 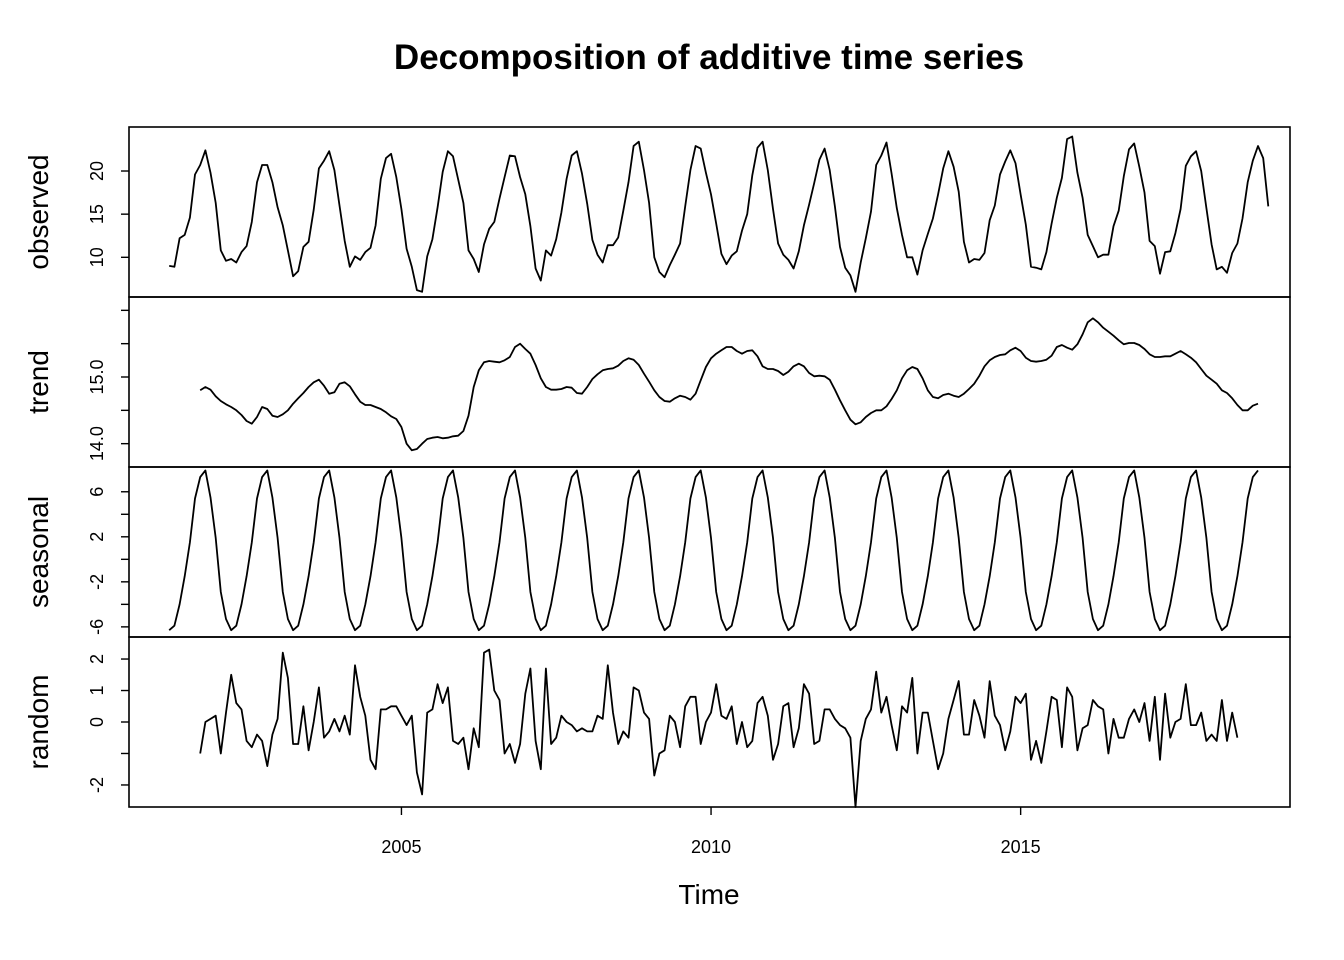 I want to click on y-axis-label-trend: trend, so click(x=38, y=382).